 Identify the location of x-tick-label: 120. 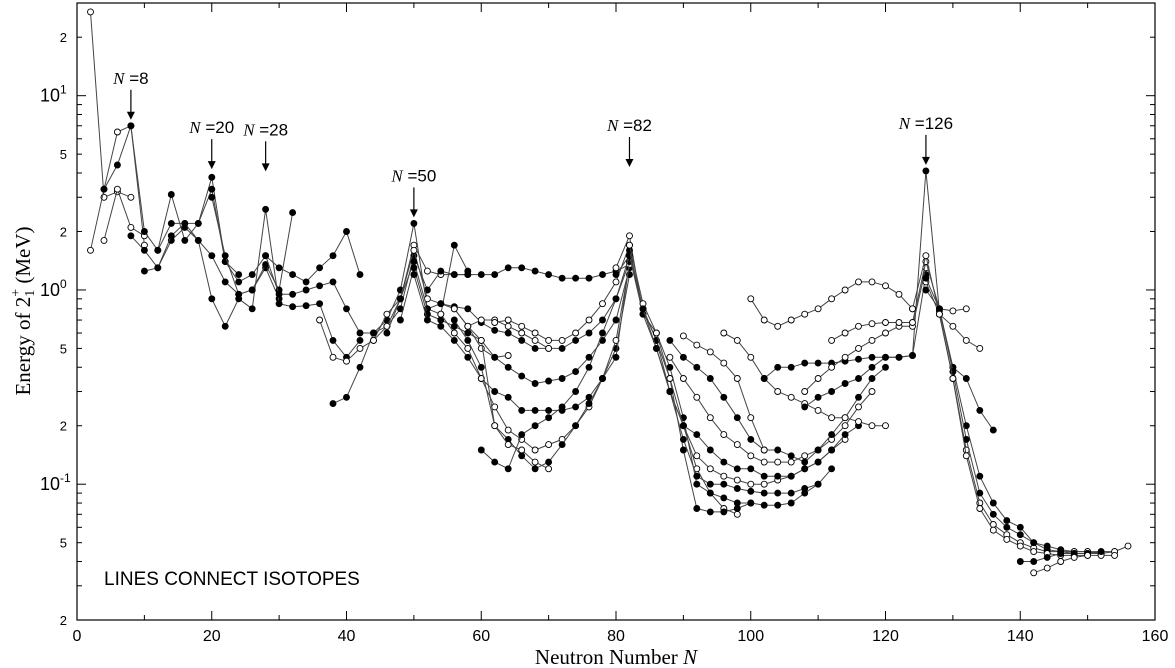
(885, 636).